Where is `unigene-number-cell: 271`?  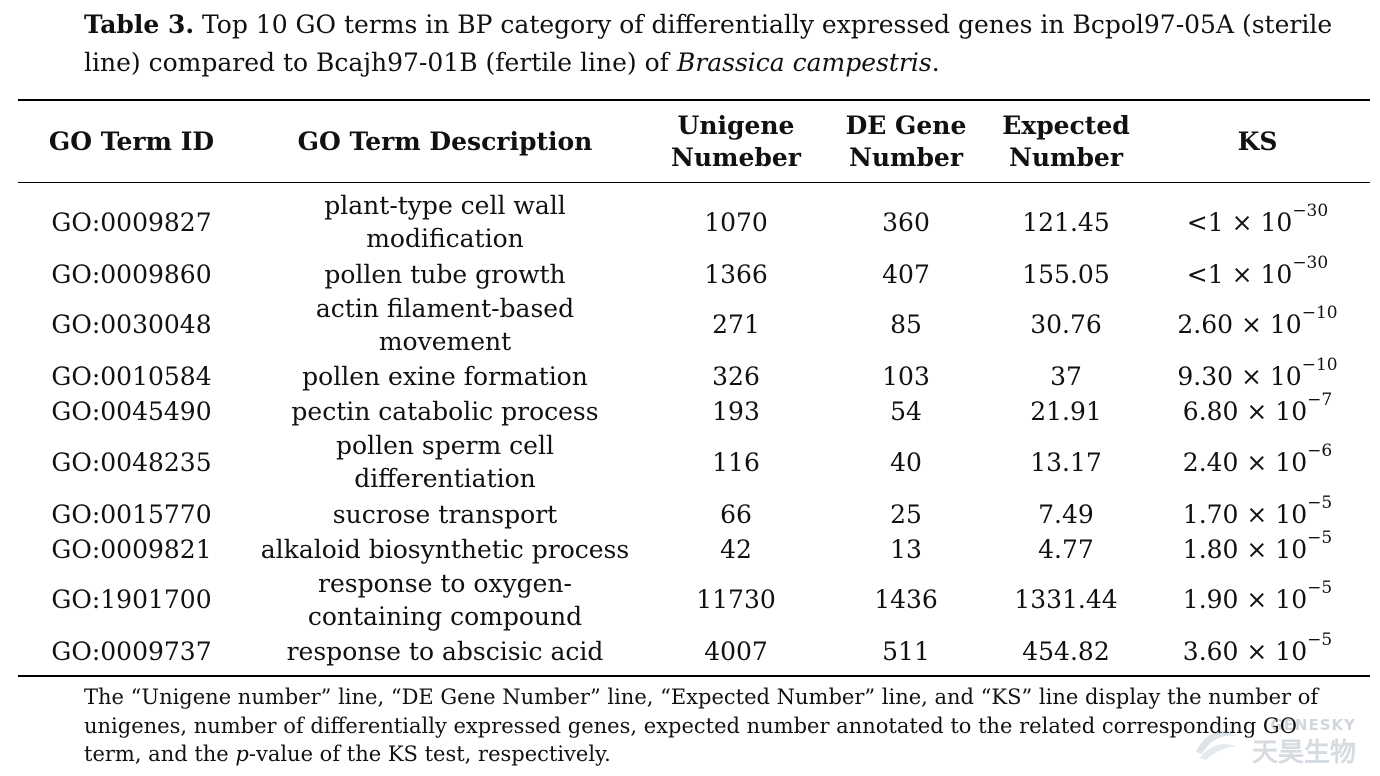 unigene-number-cell: 271 is located at coordinates (736, 324).